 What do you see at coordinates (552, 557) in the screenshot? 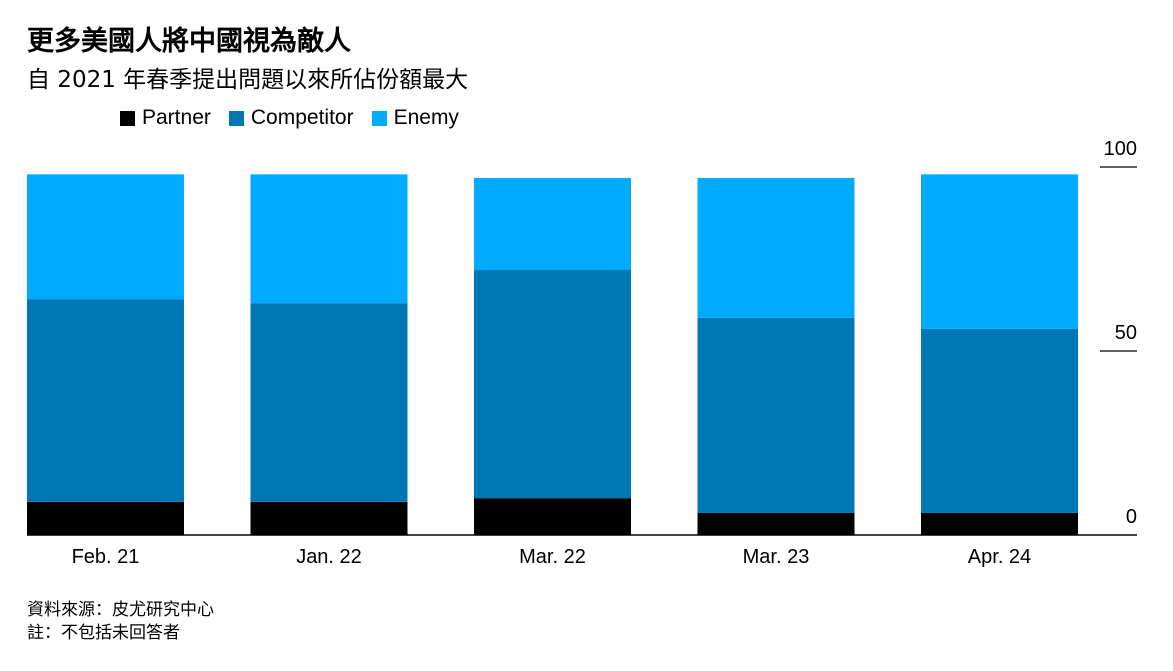
I see `x-tick-label-3: Mar. 22` at bounding box center [552, 557].